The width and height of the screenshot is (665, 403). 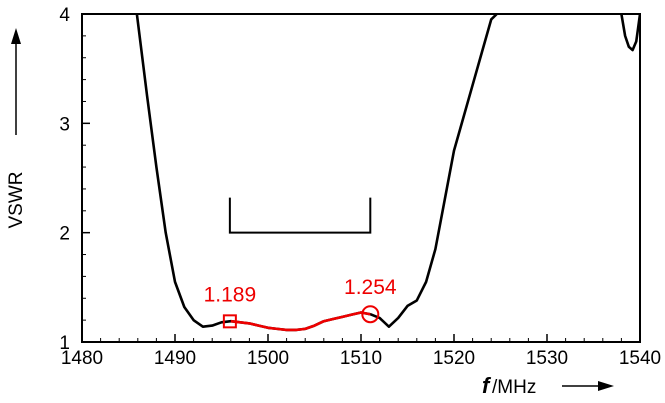 I want to click on y-tick-label: 1, so click(x=64, y=343).